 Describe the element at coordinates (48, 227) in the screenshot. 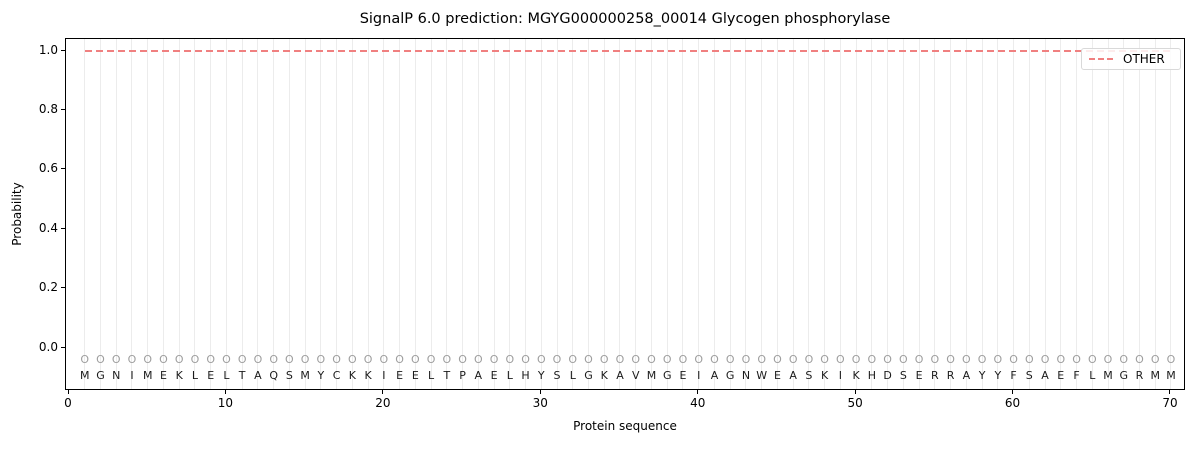

I see `y-tick-label: 0.4` at that location.